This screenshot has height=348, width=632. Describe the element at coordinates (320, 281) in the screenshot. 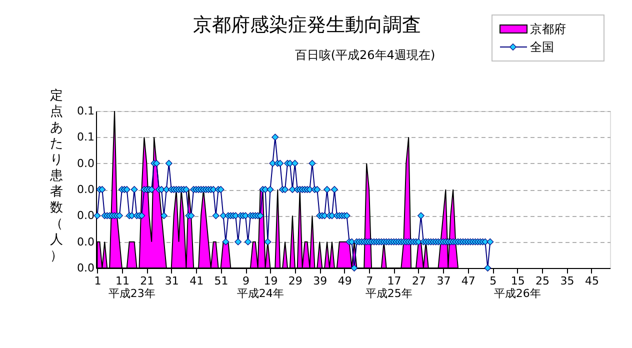

I see `x-tick-label: 39` at that location.